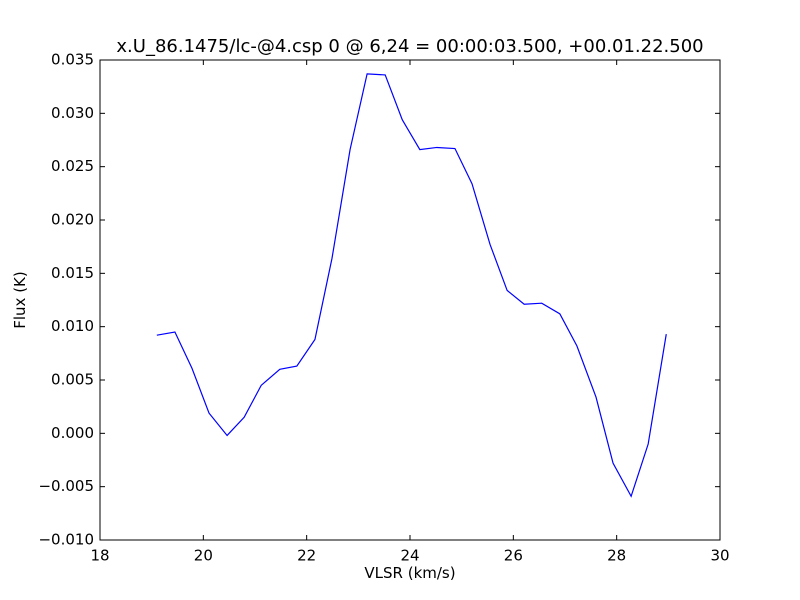 This screenshot has width=800, height=600. I want to click on y-tick-label: −0.005, so click(66, 486).